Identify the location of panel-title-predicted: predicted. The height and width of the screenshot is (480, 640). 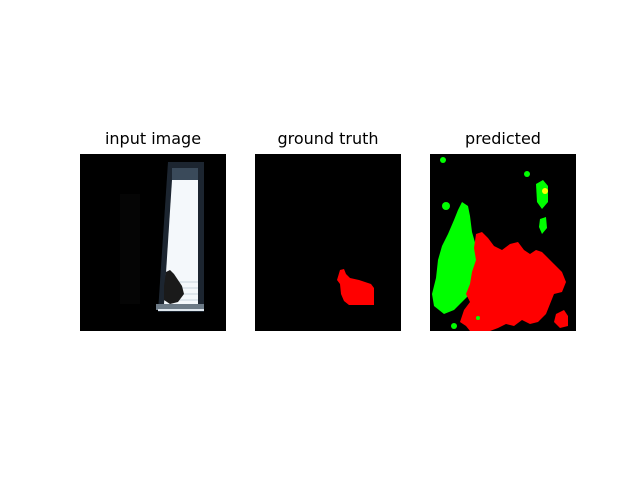
(503, 138).